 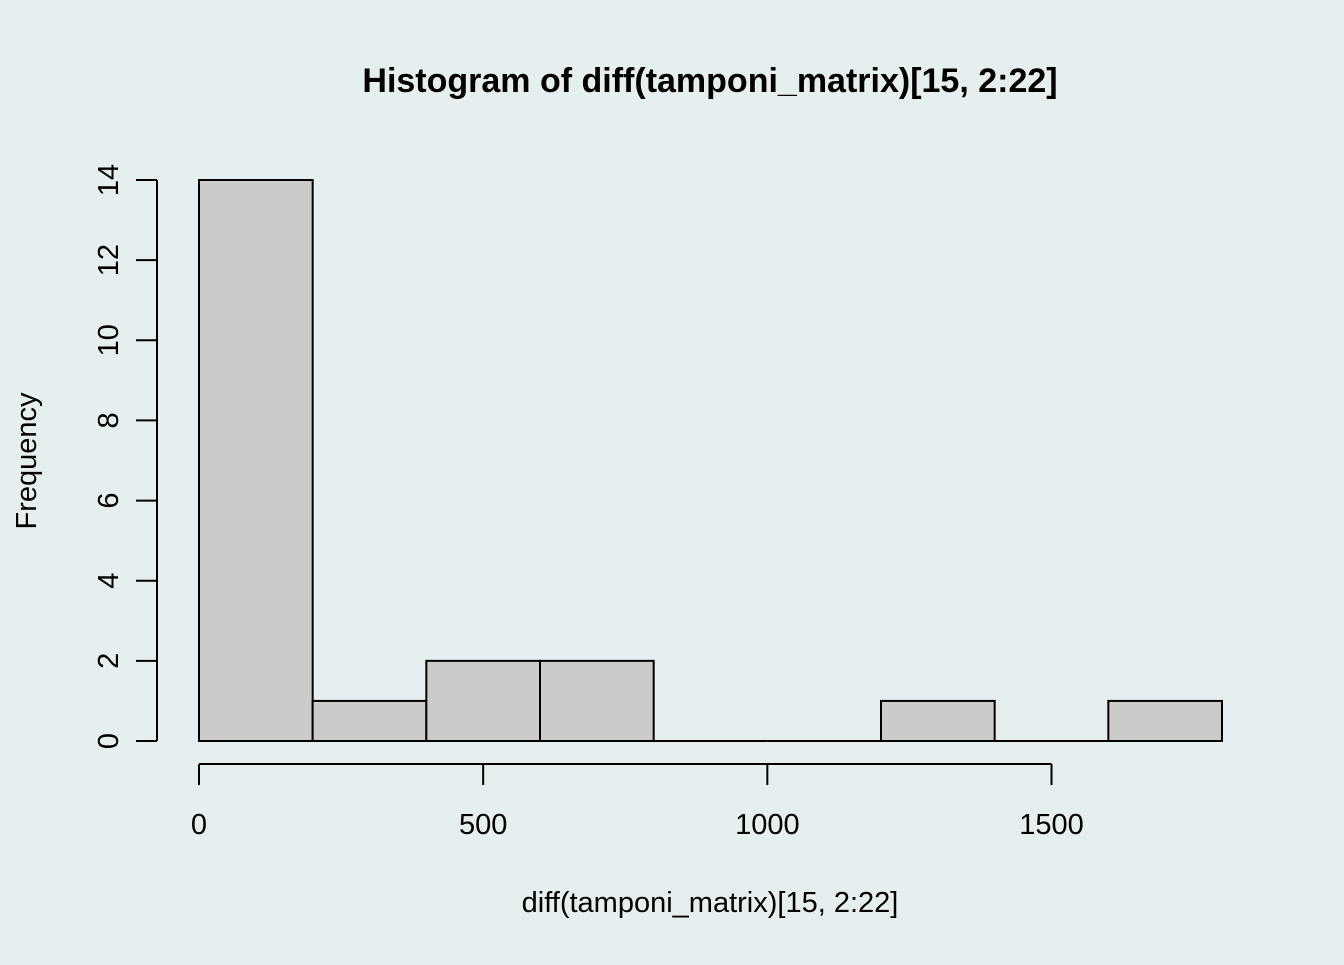 What do you see at coordinates (109, 180) in the screenshot?
I see `y-tick-label: 14` at bounding box center [109, 180].